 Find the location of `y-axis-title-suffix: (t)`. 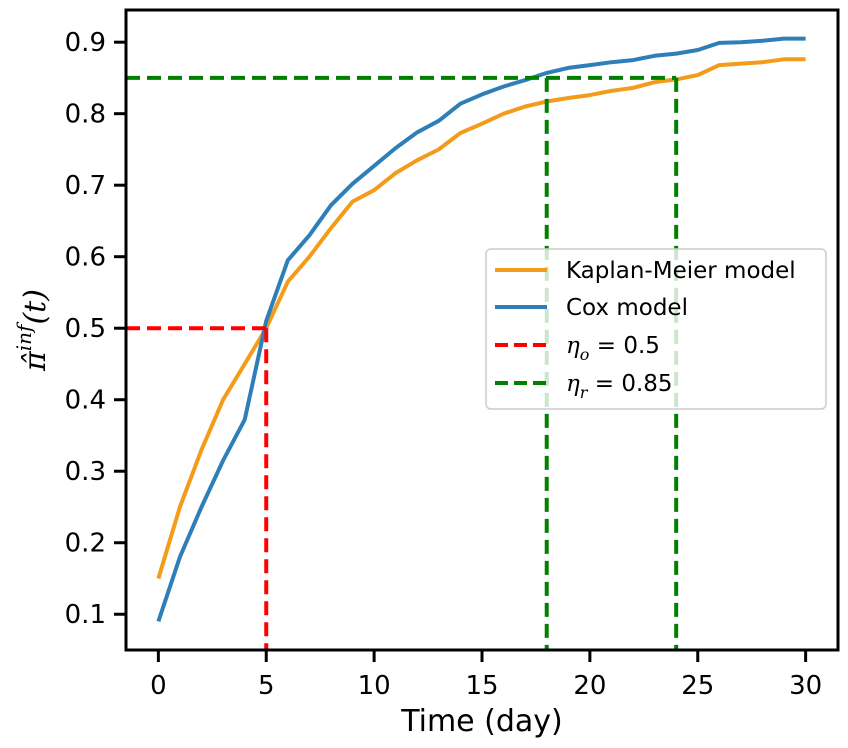

y-axis-title-suffix: (t) is located at coordinates (35, 306).